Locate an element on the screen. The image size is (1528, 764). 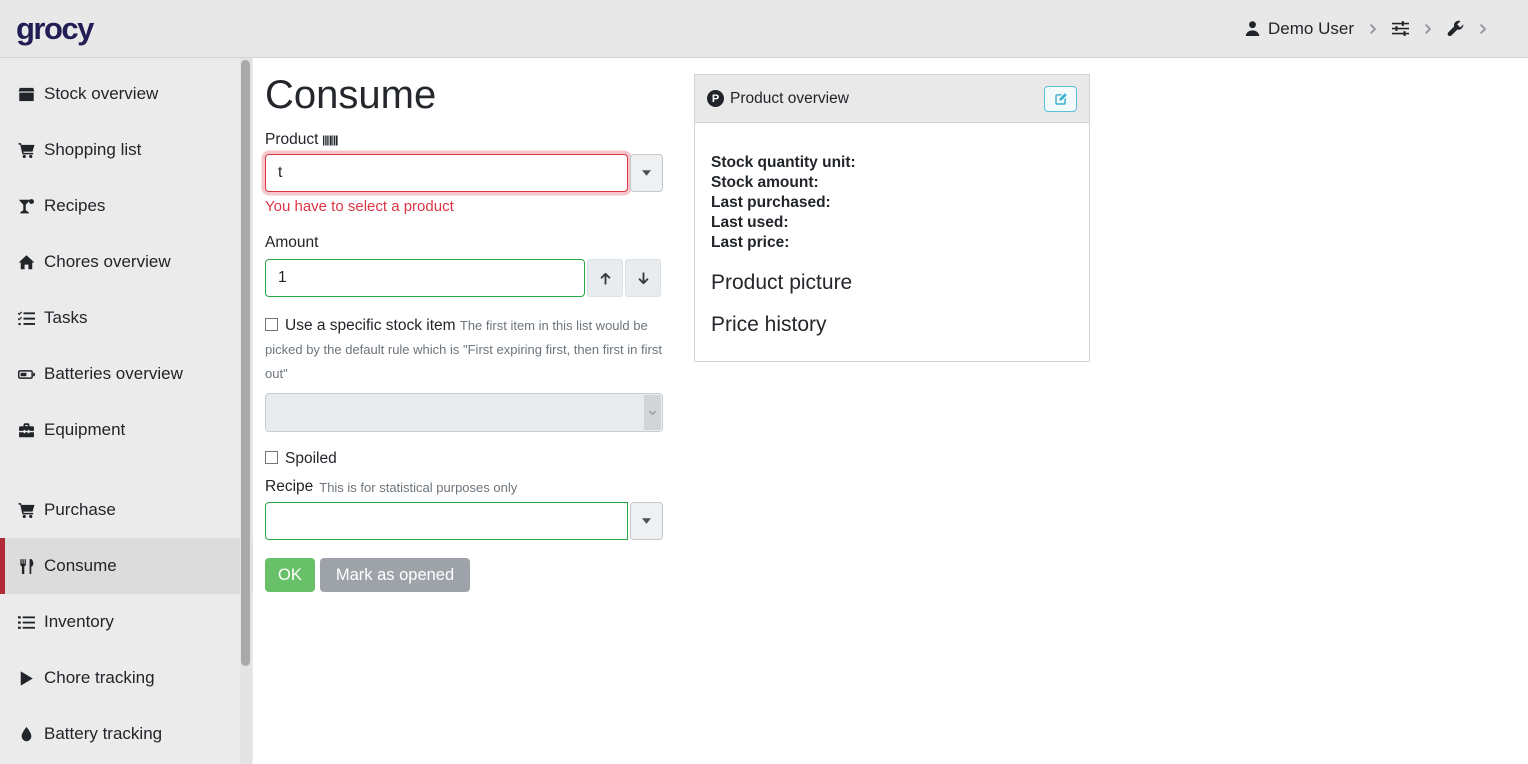
mark-as-opened-button: Mark as opened is located at coordinates (395, 575).